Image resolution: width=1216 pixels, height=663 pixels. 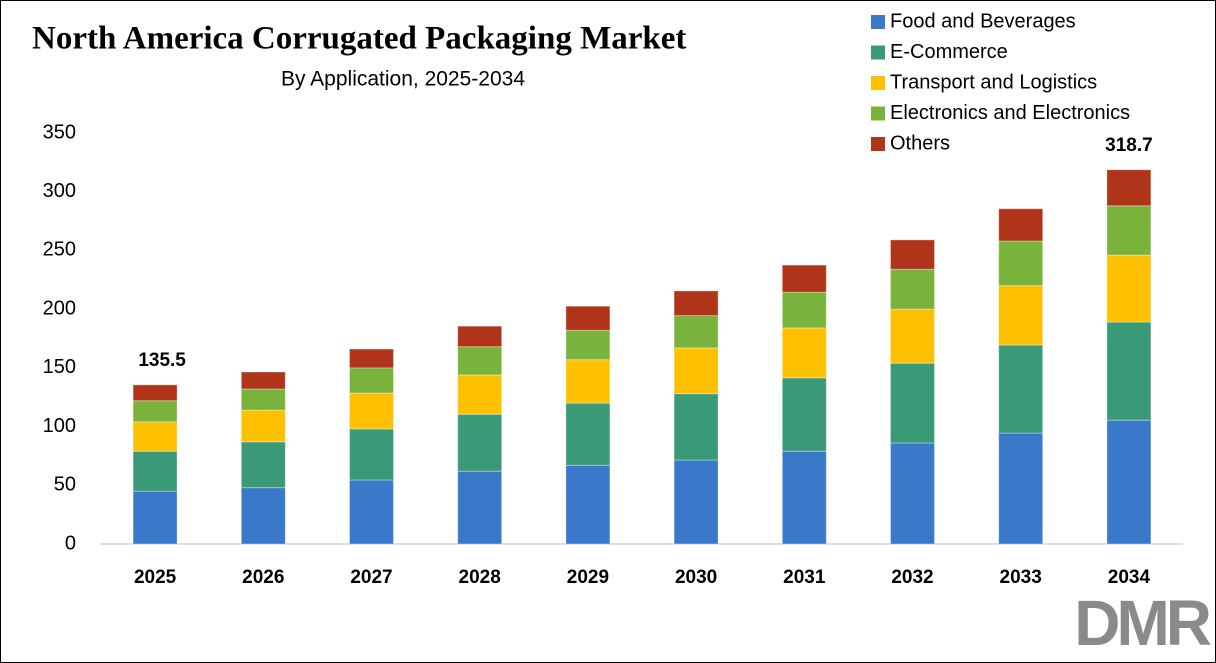 What do you see at coordinates (59, 132) in the screenshot?
I see `y-tick-label: 350` at bounding box center [59, 132].